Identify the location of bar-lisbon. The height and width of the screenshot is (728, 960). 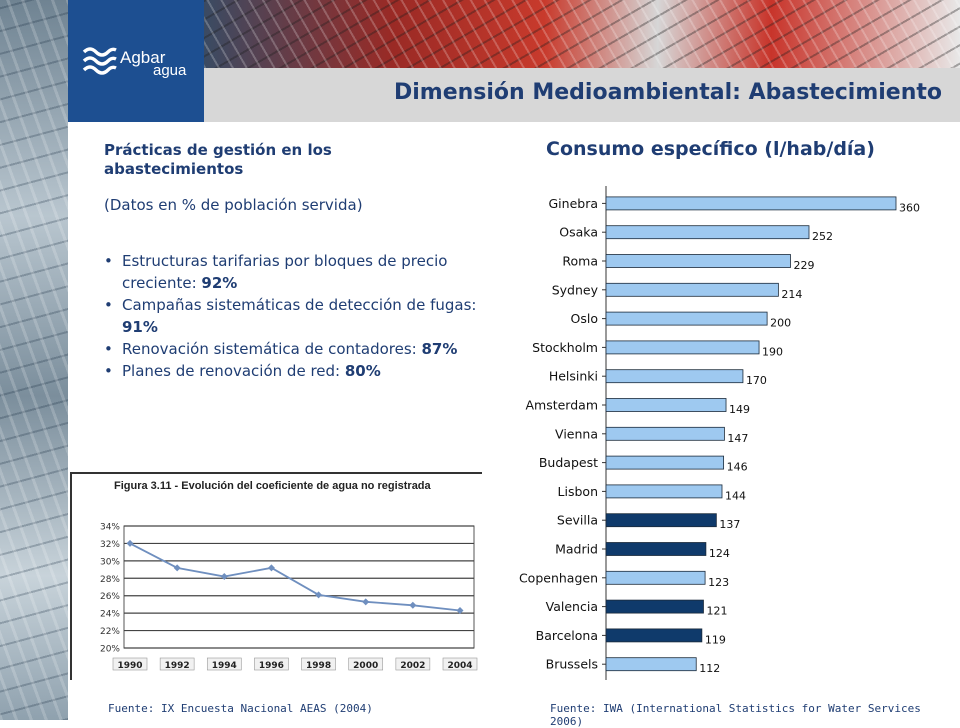
(664, 491).